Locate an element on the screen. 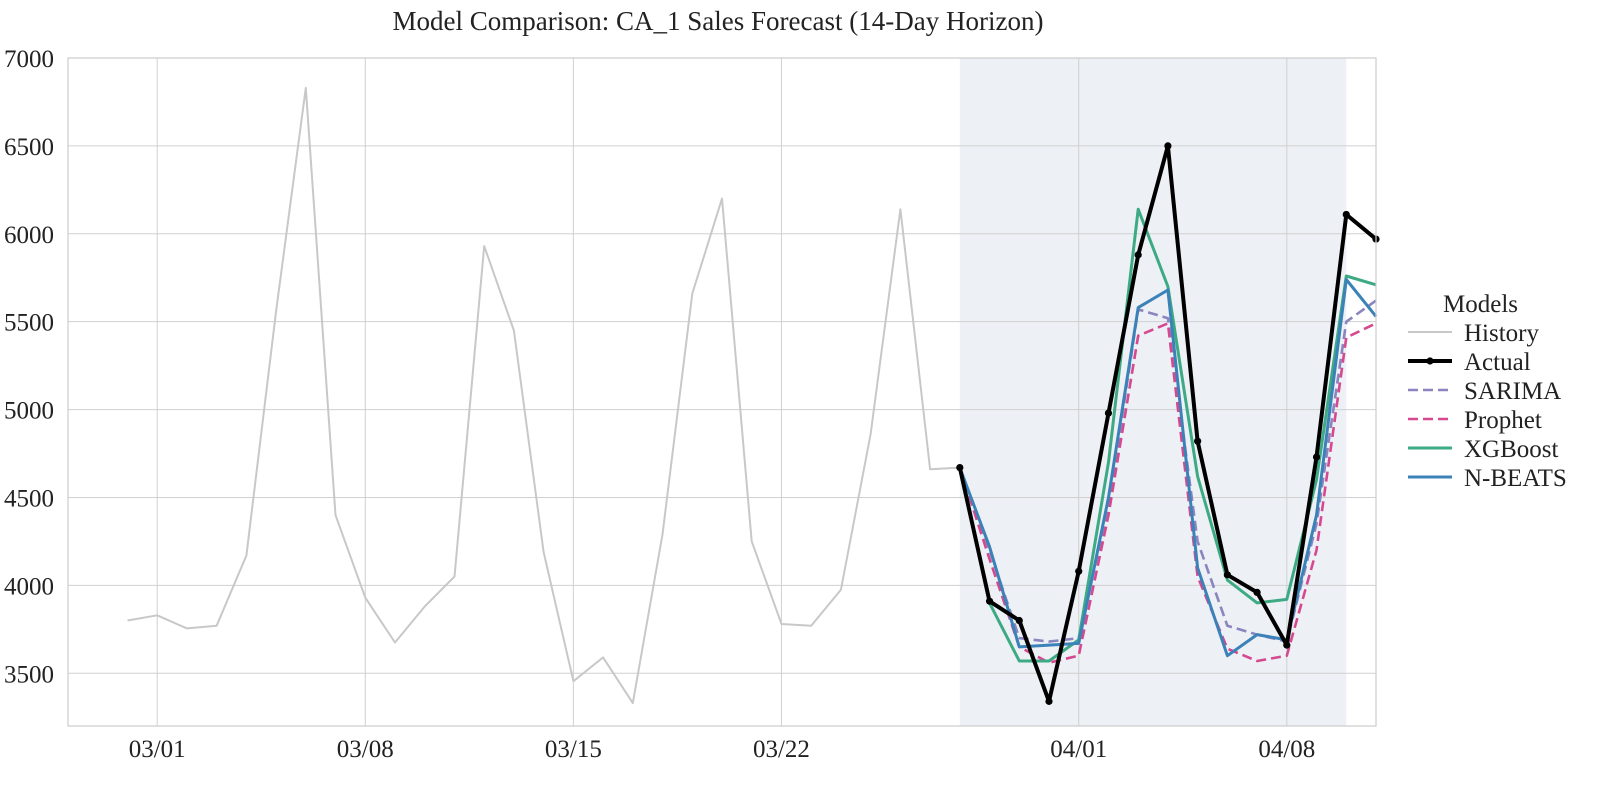 The height and width of the screenshot is (786, 1597). legend-label-actual: Actual is located at coordinates (1497, 362).